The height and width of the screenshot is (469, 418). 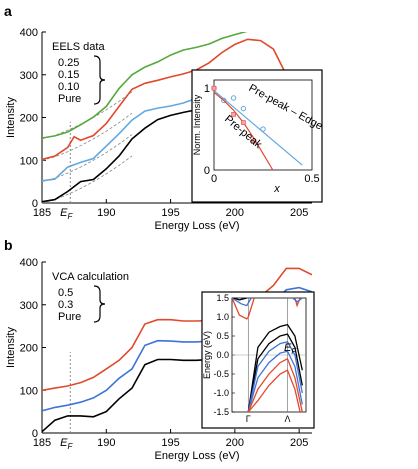 I want to click on panel-b-x-tick-label: 200, so click(x=235, y=443).